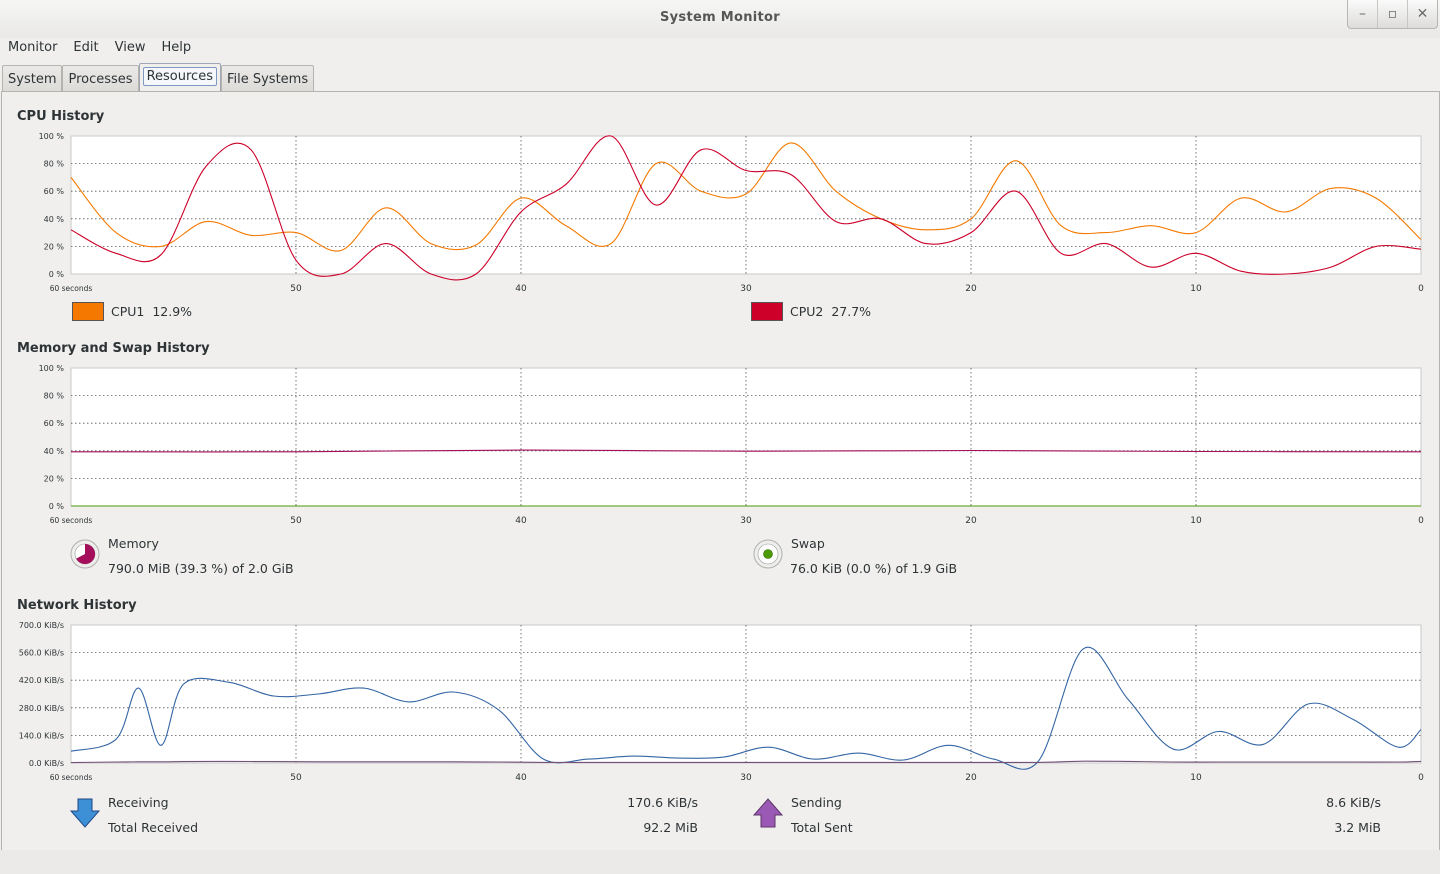 This screenshot has width=1440, height=874. I want to click on memory-x-tick-label: 30, so click(746, 521).